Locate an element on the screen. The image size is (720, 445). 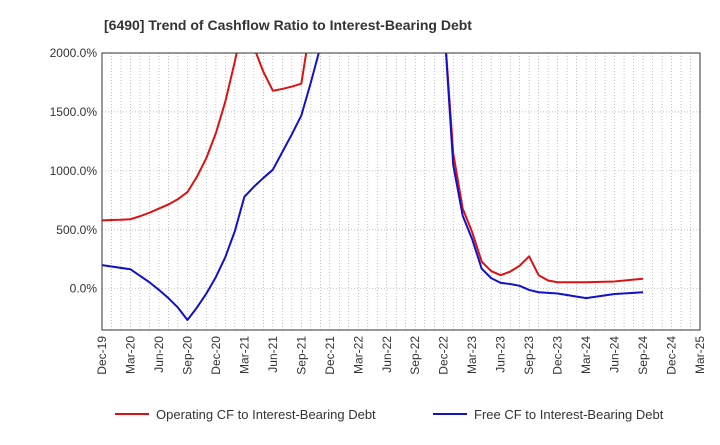
x-tick-label: Mar-25 is located at coordinates (700, 355).